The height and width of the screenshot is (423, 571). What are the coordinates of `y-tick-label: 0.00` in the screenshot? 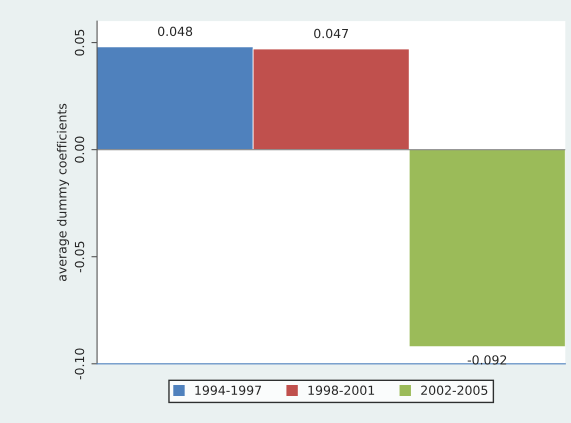 It's located at (79, 149).